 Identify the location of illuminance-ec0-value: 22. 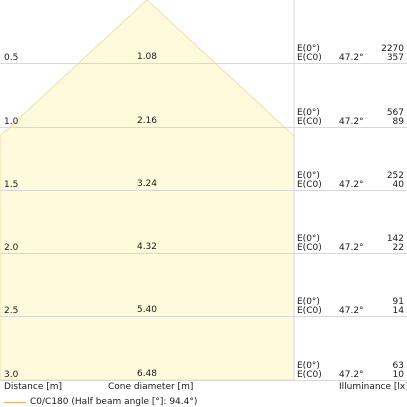
(398, 248).